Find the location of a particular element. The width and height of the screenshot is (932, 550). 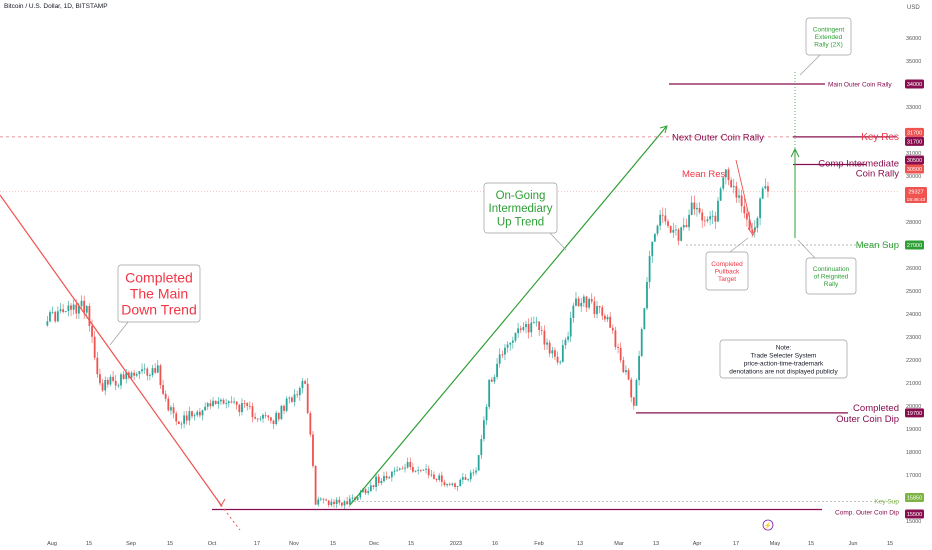

price-tag-mean-sup-text: 27000 is located at coordinates (914, 246).